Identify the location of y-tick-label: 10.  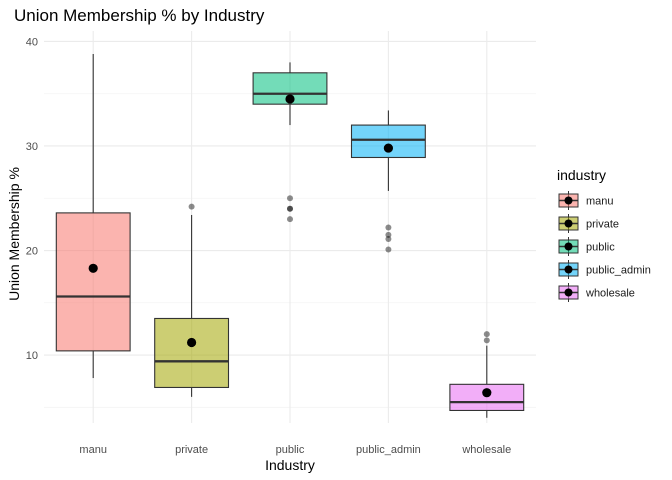
(32, 356).